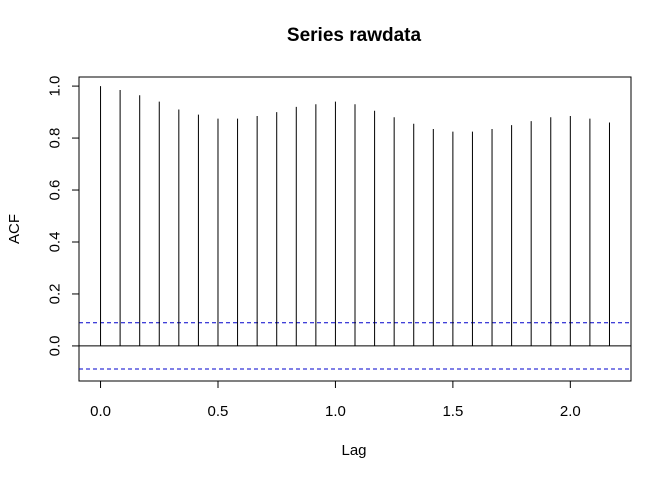 The width and height of the screenshot is (672, 480). I want to click on y-tick-label: 0.0, so click(55, 345).